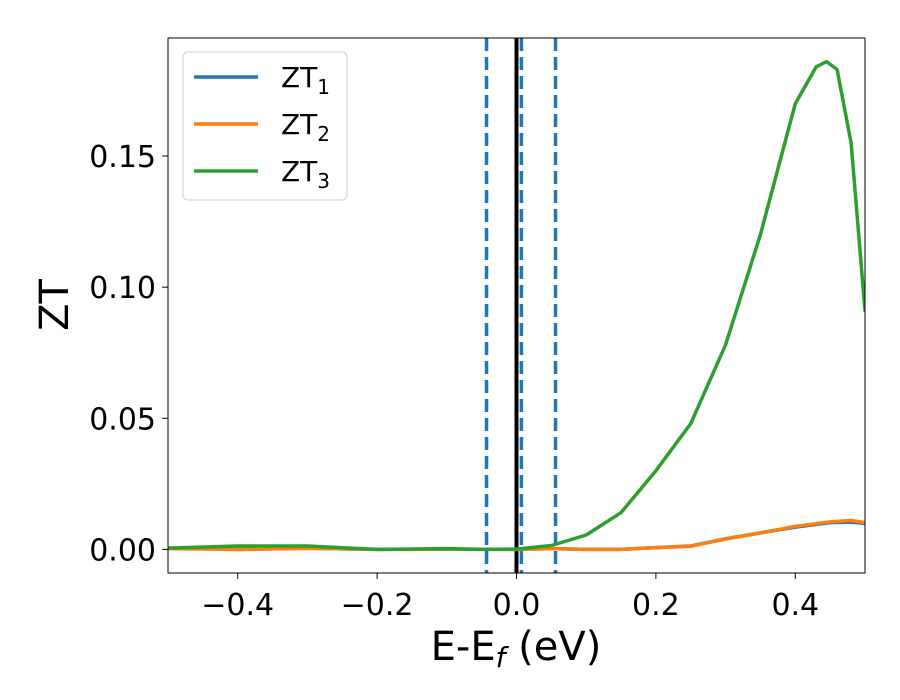 The height and width of the screenshot is (700, 900). I want to click on x-axis-label-main: E-E, so click(463, 647).